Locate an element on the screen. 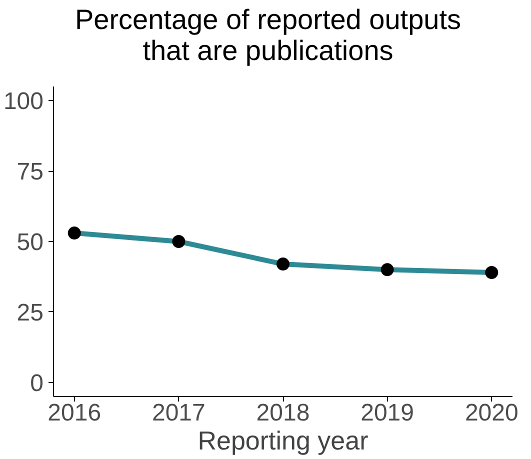 The width and height of the screenshot is (531, 459). y-tick-label: 100 is located at coordinates (23, 102).